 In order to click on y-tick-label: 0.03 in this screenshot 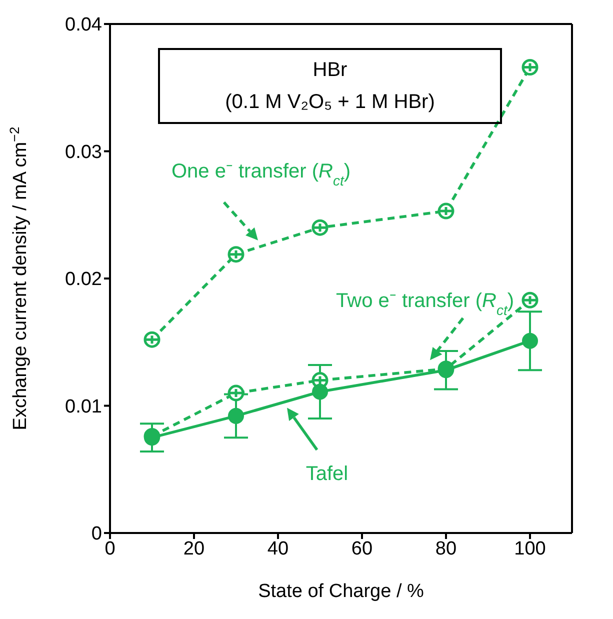, I will do `click(83, 152)`.